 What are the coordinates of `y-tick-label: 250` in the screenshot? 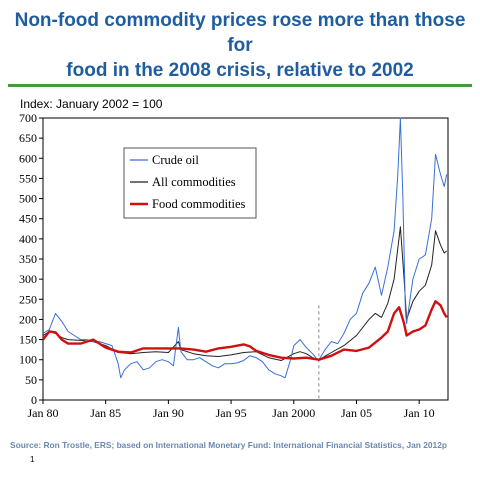 It's located at (28, 299).